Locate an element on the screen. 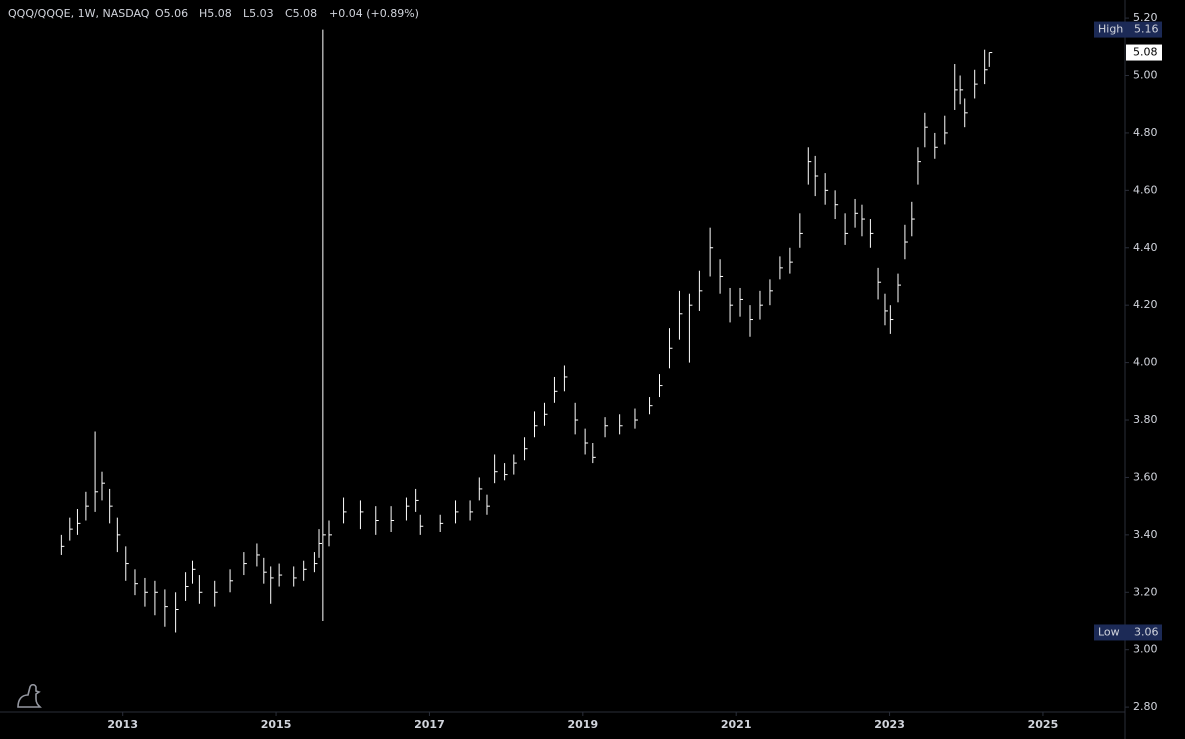 The image size is (1185, 739). symbol-title: QQQ/QQQE, 1W, NASDAQ is located at coordinates (79, 13).